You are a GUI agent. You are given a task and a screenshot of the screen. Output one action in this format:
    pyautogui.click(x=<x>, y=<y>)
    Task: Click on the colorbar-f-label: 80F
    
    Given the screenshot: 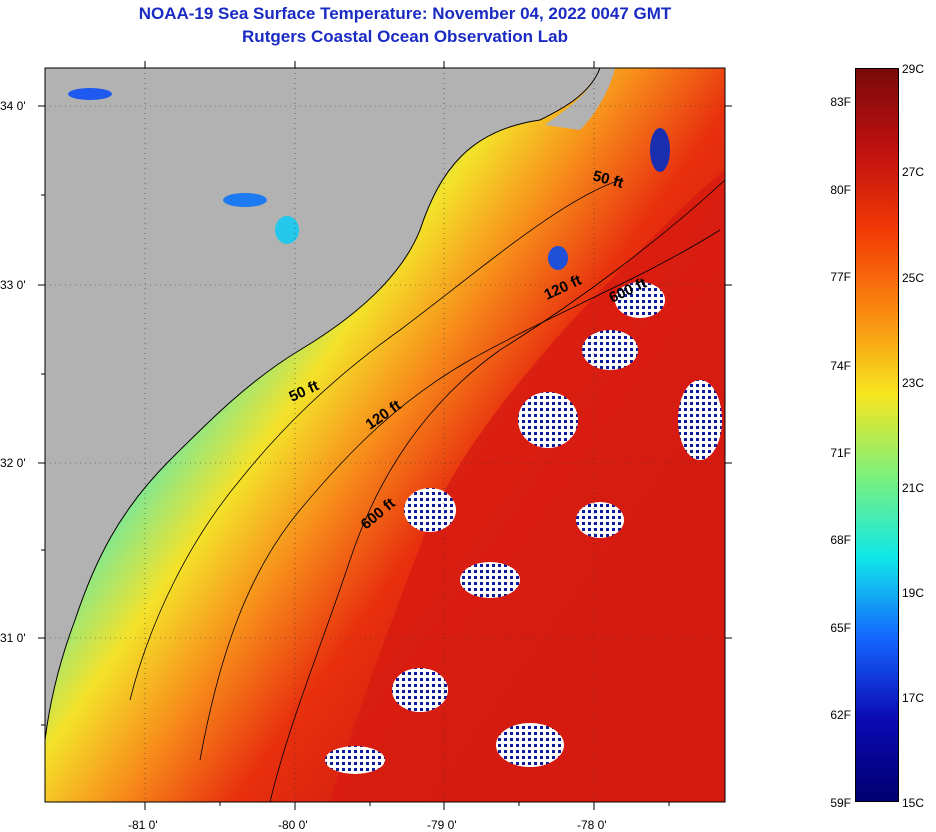 What is the action you would take?
    pyautogui.click(x=840, y=190)
    